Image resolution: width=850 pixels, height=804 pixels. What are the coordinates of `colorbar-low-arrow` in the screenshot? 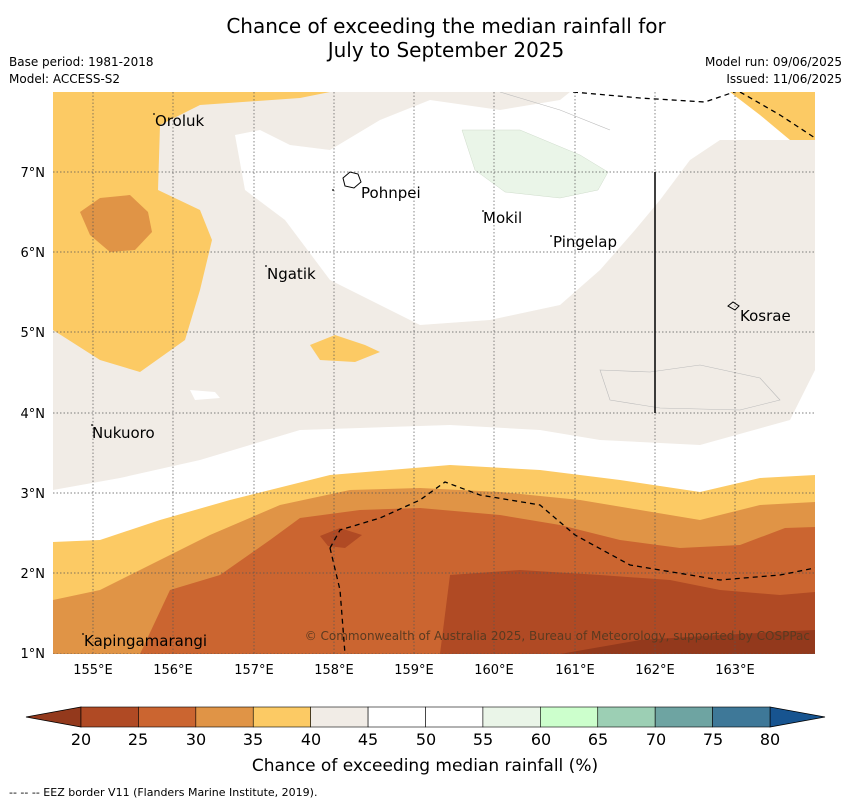 It's located at (53, 717).